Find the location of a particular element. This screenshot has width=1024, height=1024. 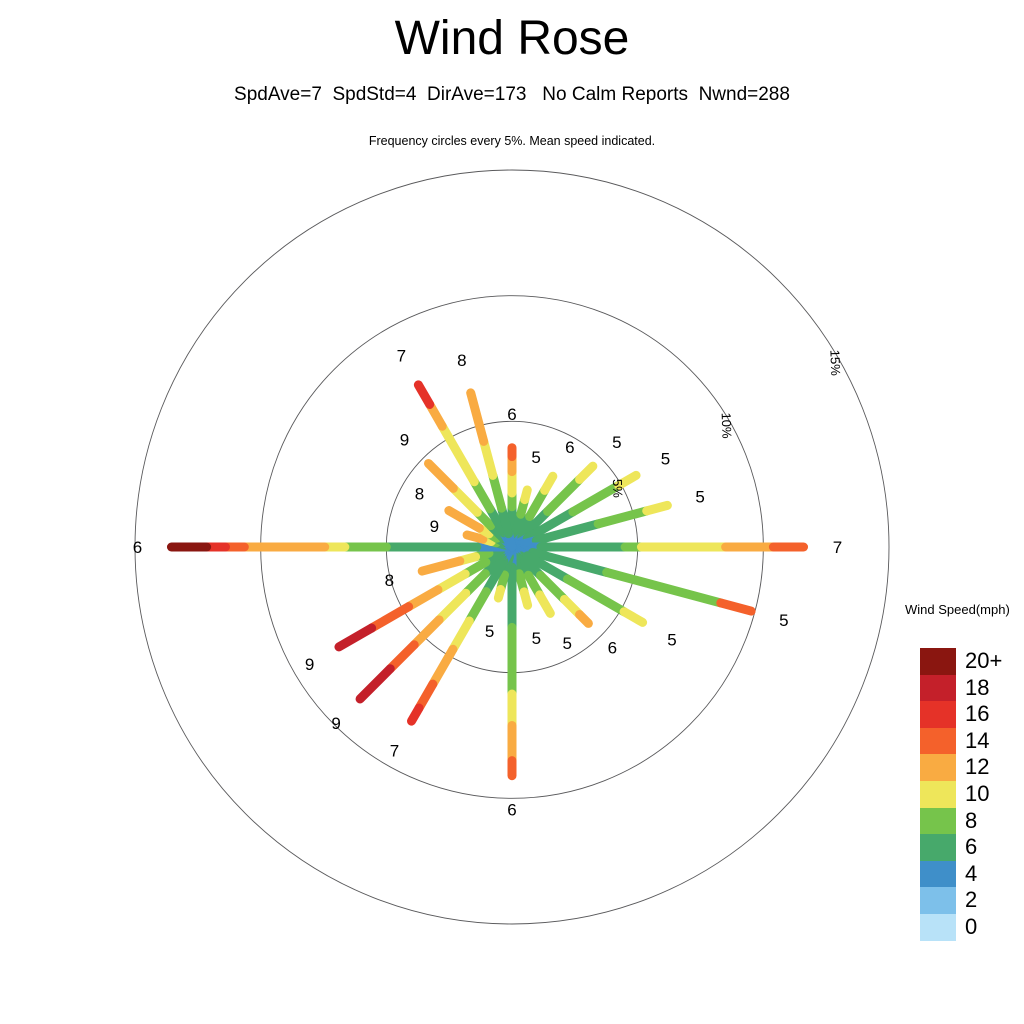

ring-label: 15% is located at coordinates (835, 362).